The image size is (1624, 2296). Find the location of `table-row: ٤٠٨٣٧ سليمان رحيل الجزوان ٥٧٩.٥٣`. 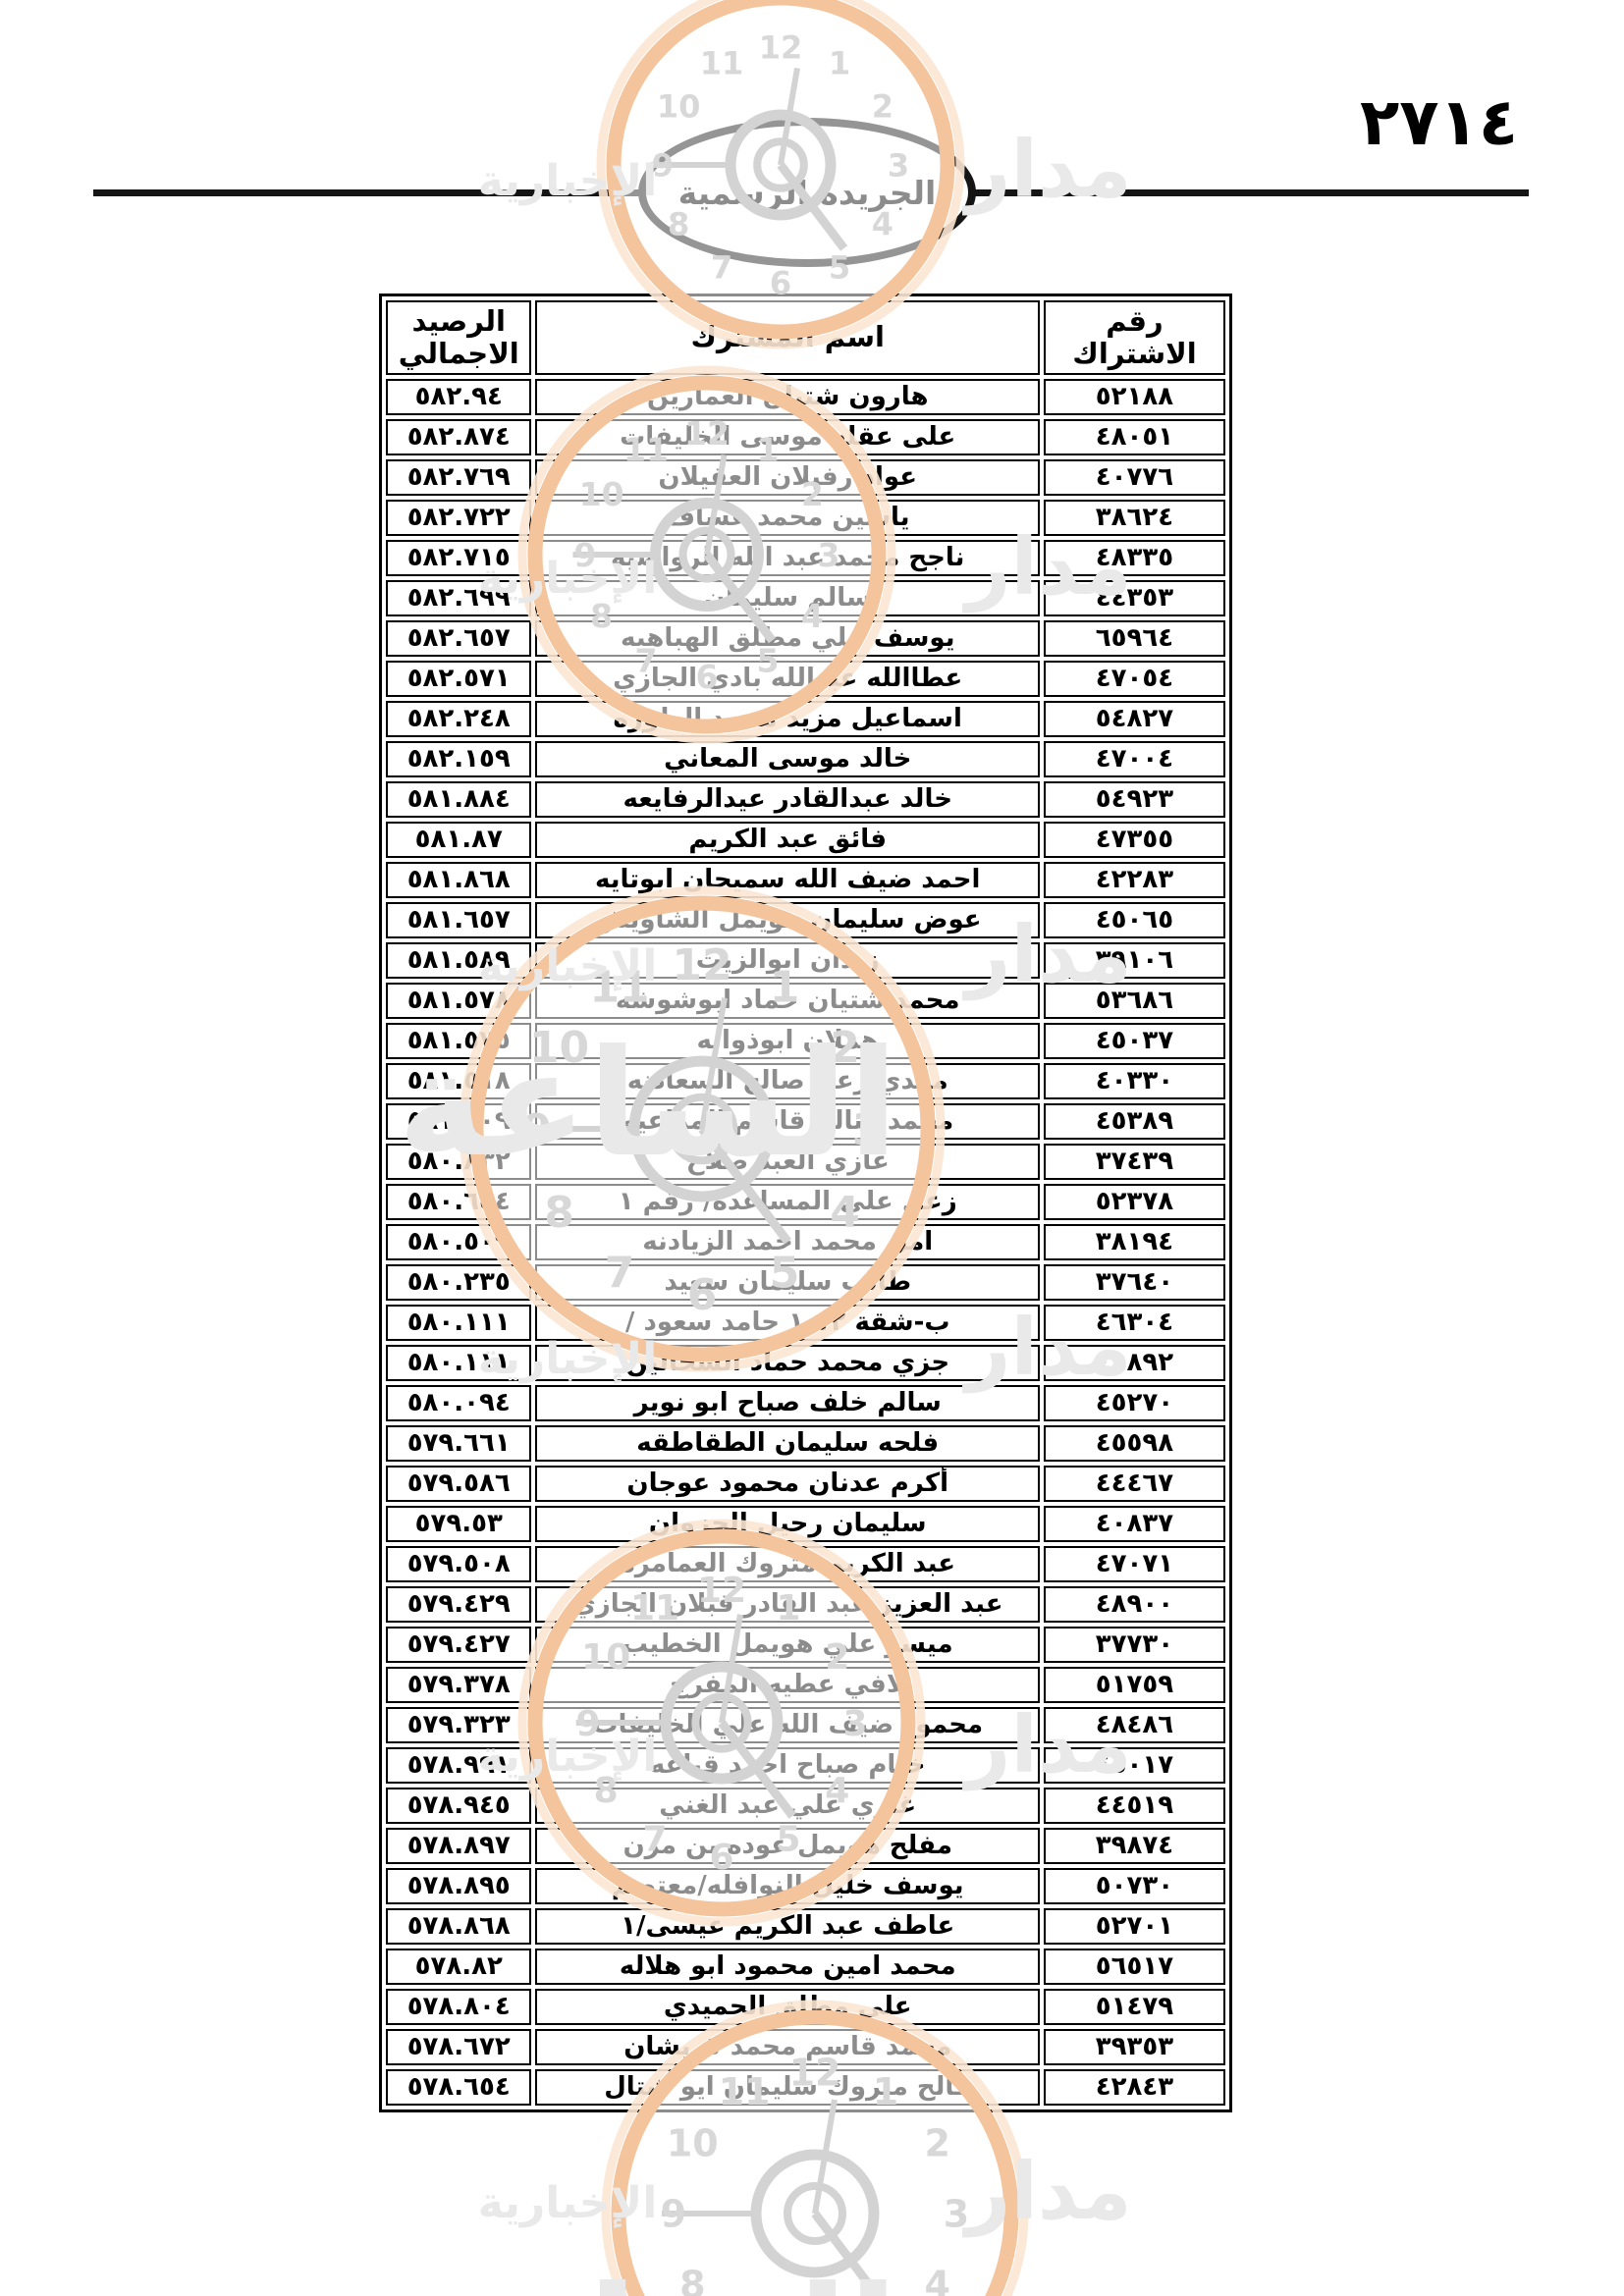

table-row: ٤٠٨٣٧ سليمان رحيل الجزوان ٥٧٩.٥٣ is located at coordinates (805, 1524).